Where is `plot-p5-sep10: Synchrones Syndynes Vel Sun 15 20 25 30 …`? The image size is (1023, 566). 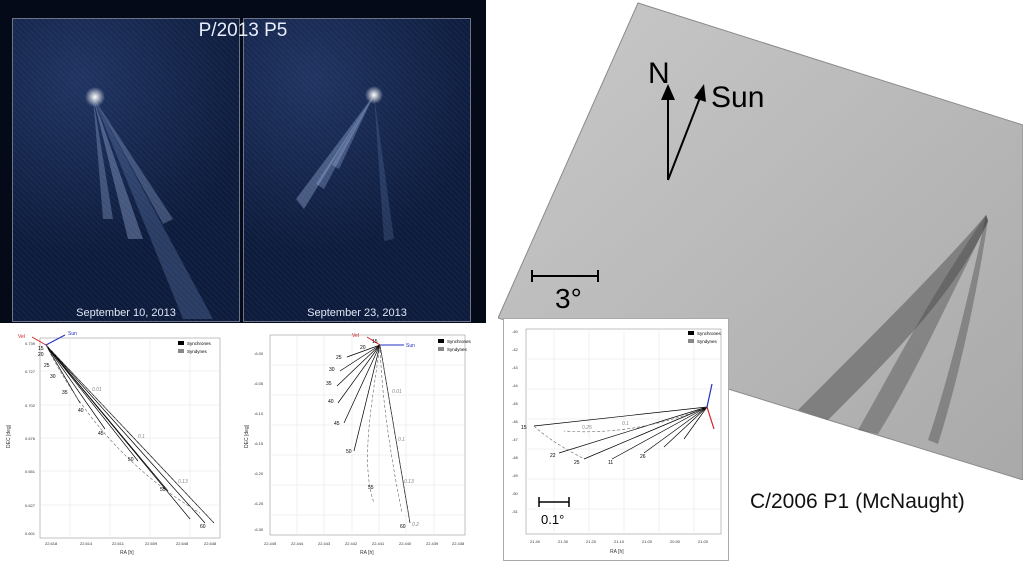 plot-p5-sep10: Synchrones Syndynes Vel Sun 15 20 25 30 … is located at coordinates (120, 442).